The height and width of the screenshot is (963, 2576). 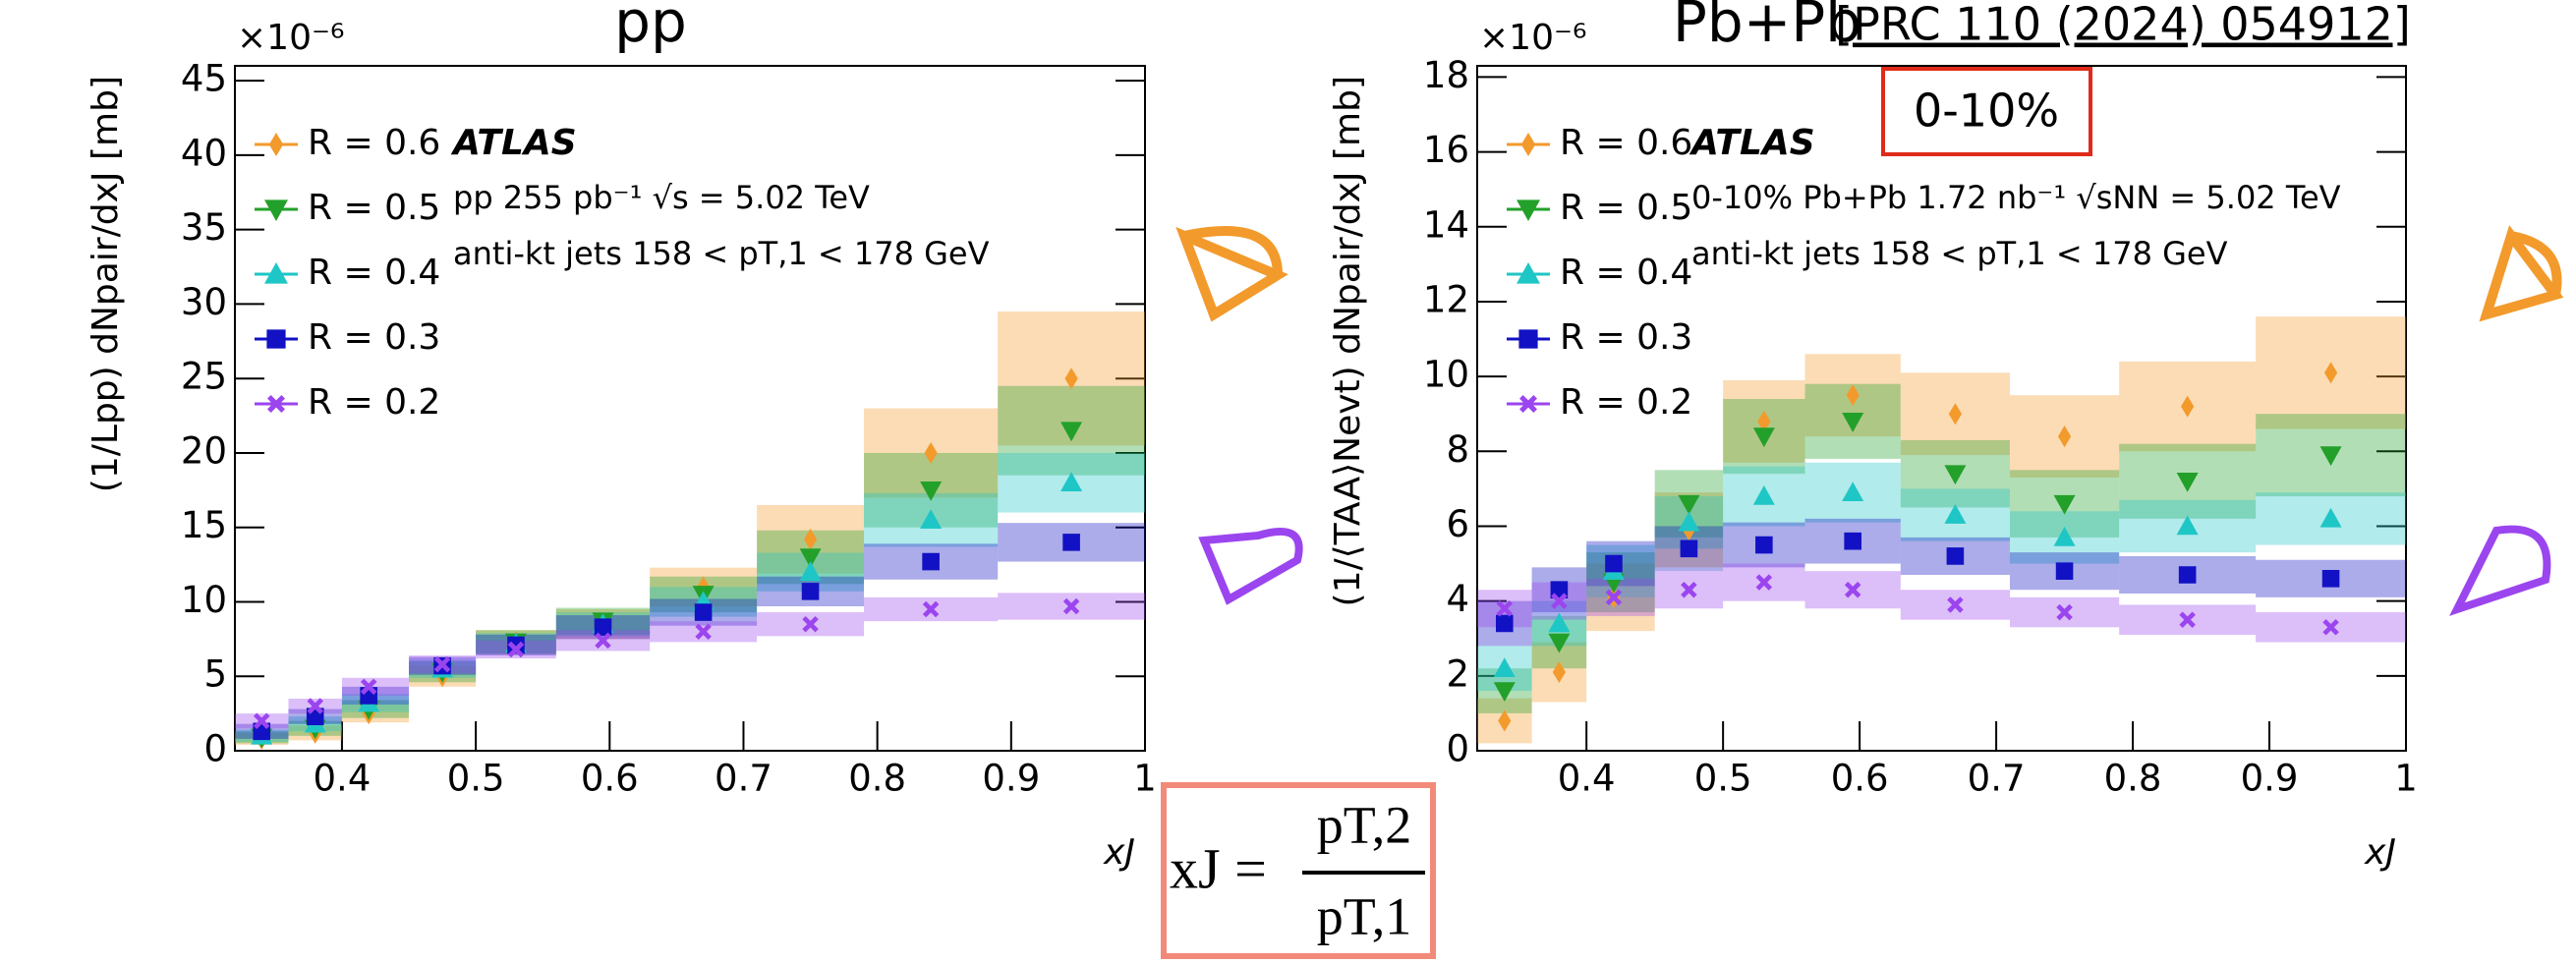 What do you see at coordinates (1446, 224) in the screenshot?
I see `y-tick-label: 14` at bounding box center [1446, 224].